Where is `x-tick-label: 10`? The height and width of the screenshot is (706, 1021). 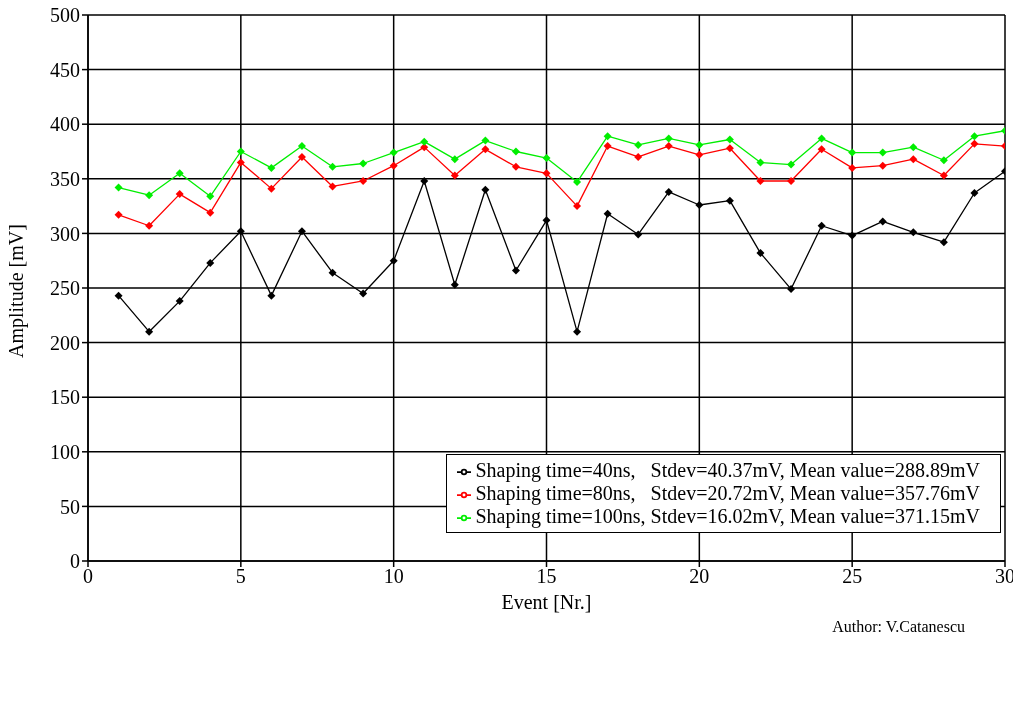
x-tick-label: 10 is located at coordinates (393, 576).